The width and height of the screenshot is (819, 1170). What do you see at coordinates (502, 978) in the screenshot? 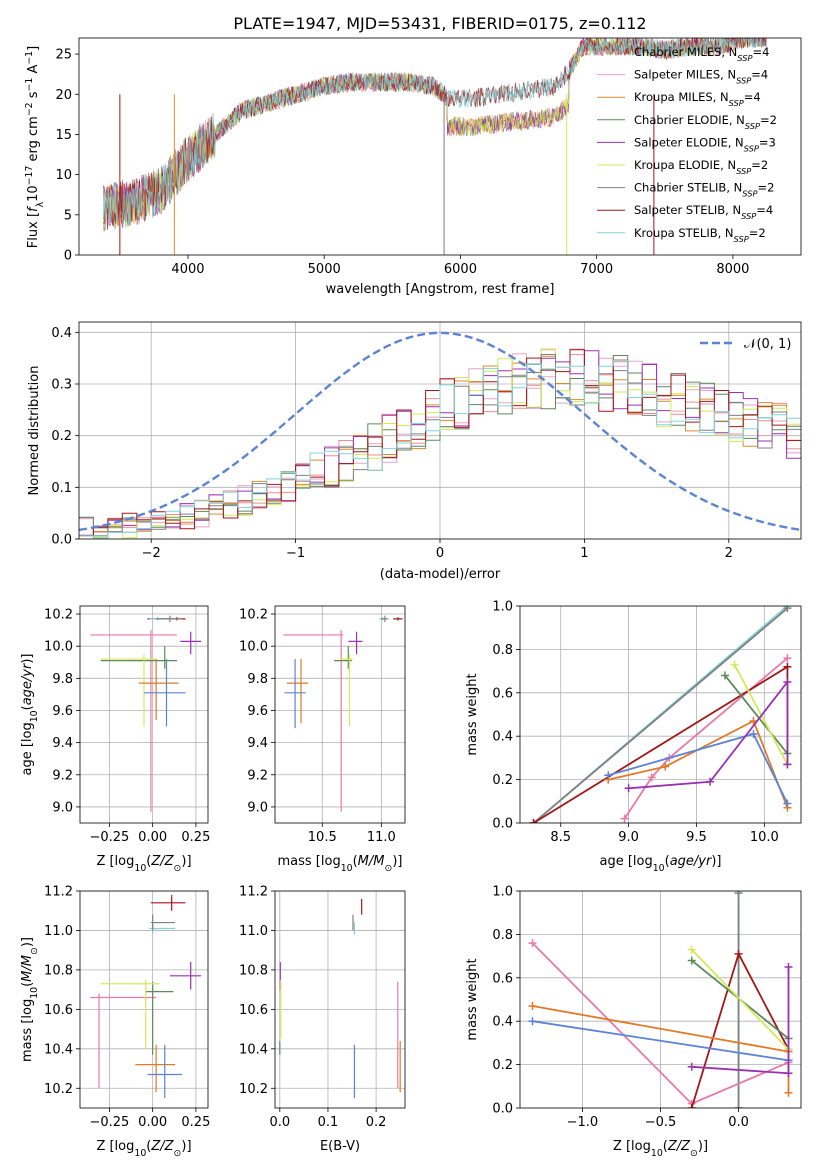
I see `y-tick-label: 0.6` at bounding box center [502, 978].